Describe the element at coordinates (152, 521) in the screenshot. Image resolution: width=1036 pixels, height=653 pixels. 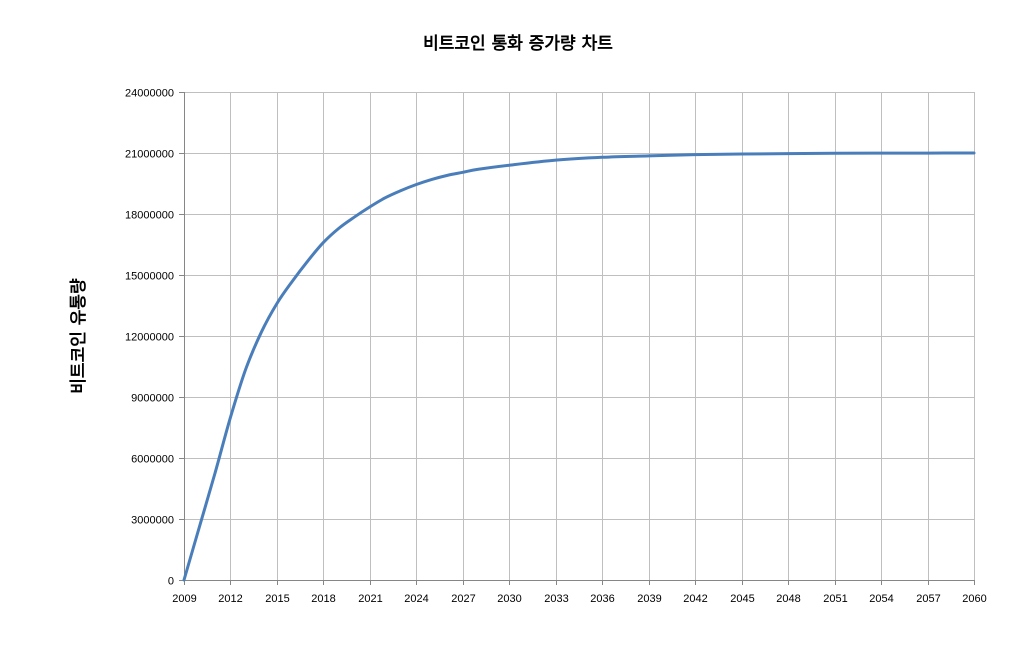
I see `y-tick-label: 3000000` at that location.